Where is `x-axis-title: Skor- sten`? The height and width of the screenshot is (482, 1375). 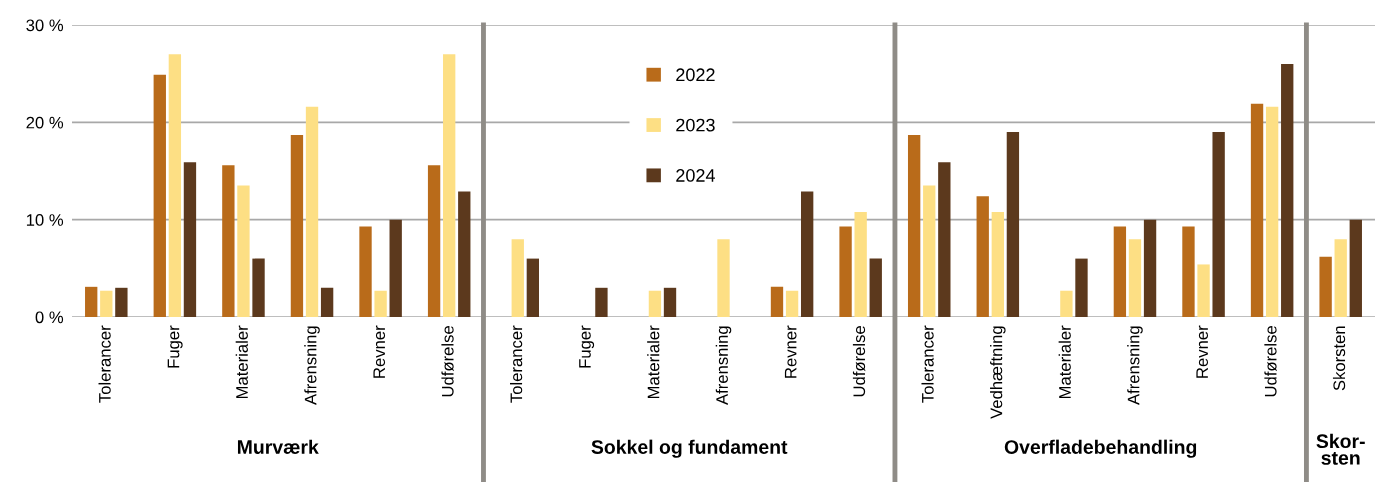 x-axis-title: Skor- sten is located at coordinates (1340, 449).